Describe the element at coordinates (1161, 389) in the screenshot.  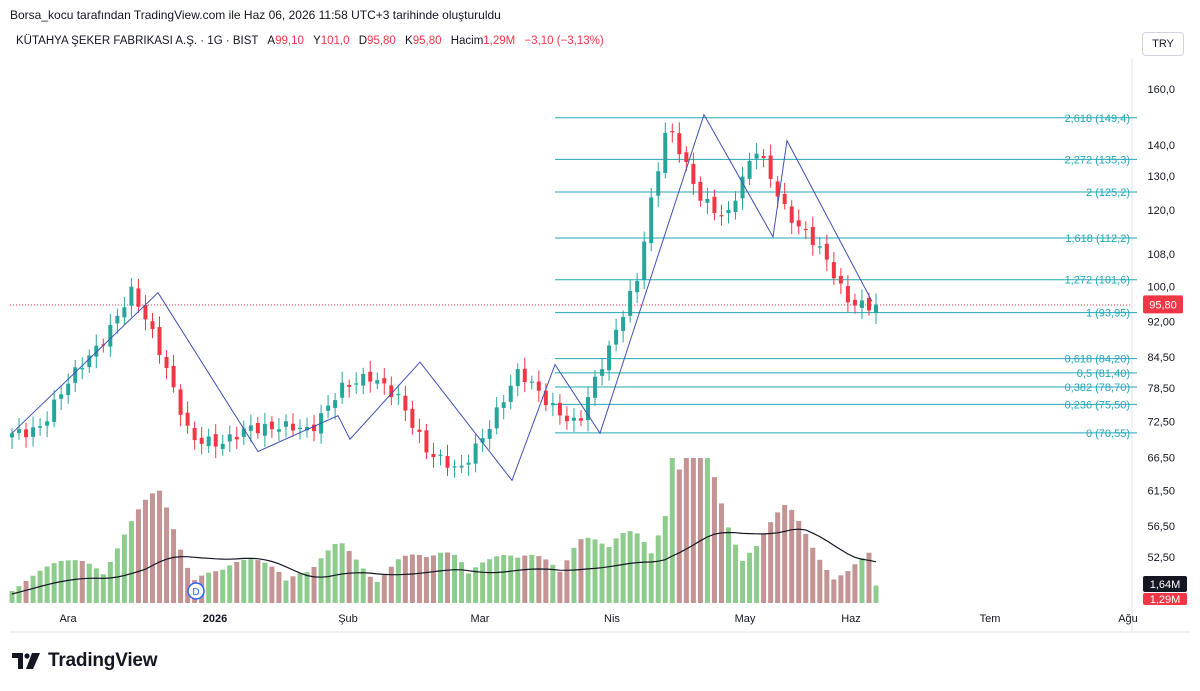
I see `price-tick-label: 78,50` at that location.